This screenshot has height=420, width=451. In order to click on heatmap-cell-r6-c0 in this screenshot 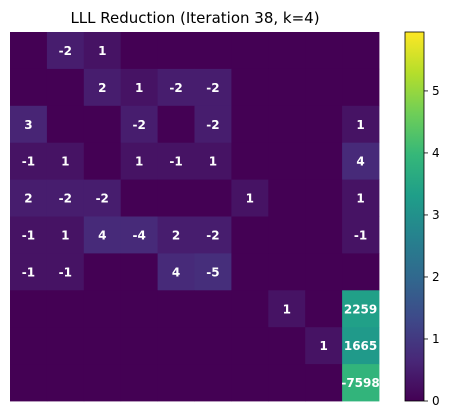, I will do `click(29, 272)`.